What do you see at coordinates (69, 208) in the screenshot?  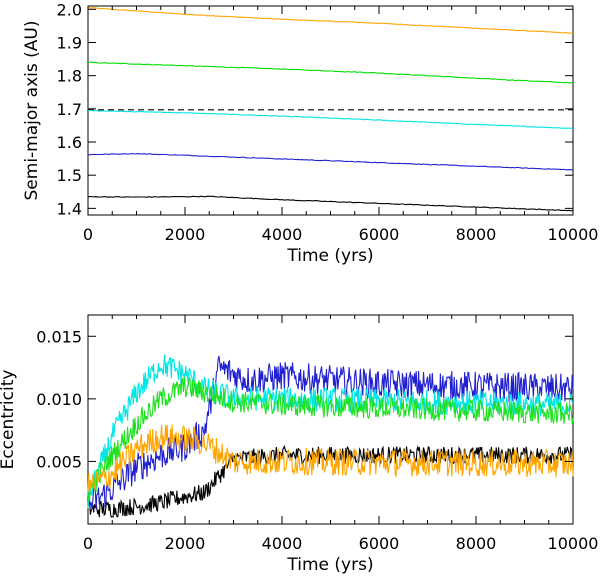 I see `y-tick-label: 1.4` at bounding box center [69, 208].